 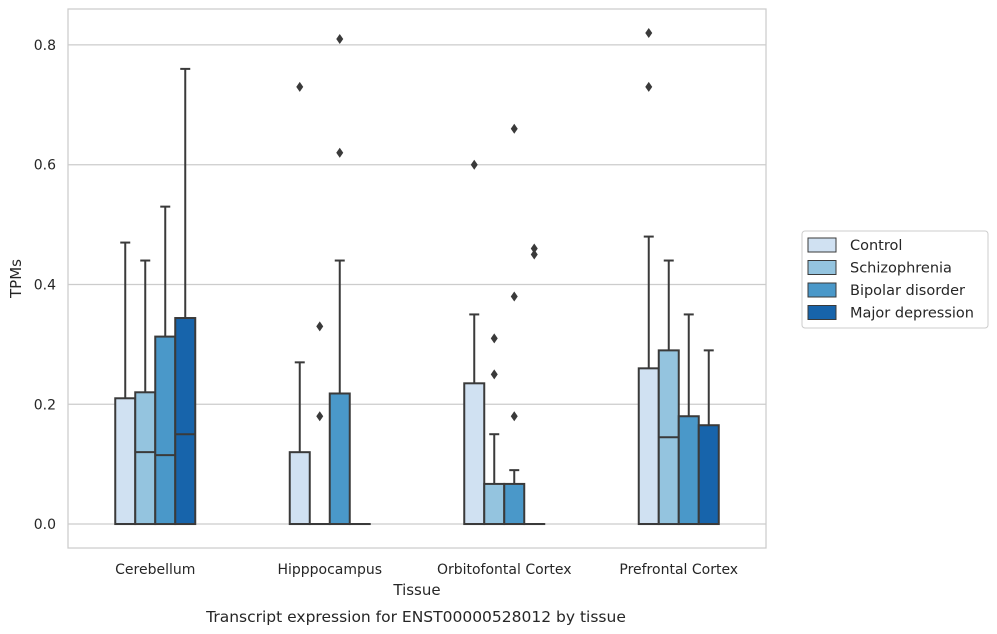 I want to click on y-tick-label: 0.4, so click(x=45, y=285).